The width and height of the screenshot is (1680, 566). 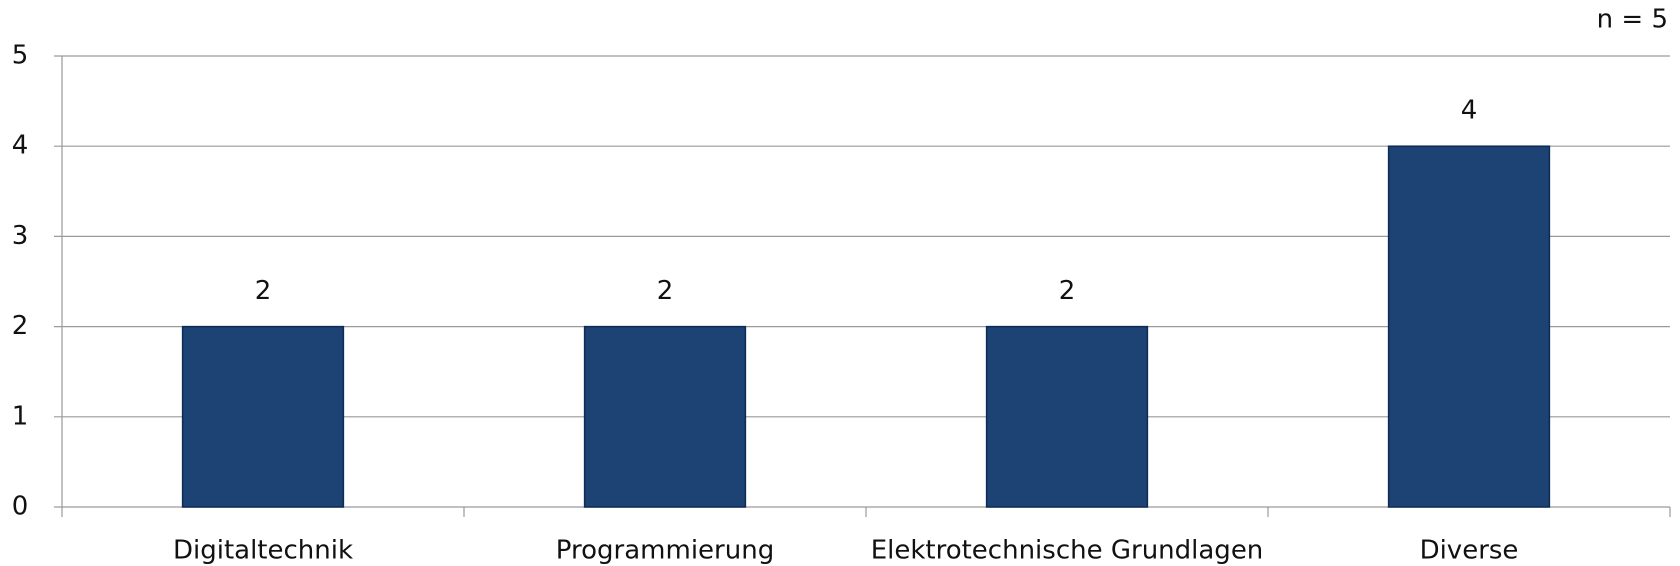 I want to click on y-tick-label: 0, so click(x=20, y=507).